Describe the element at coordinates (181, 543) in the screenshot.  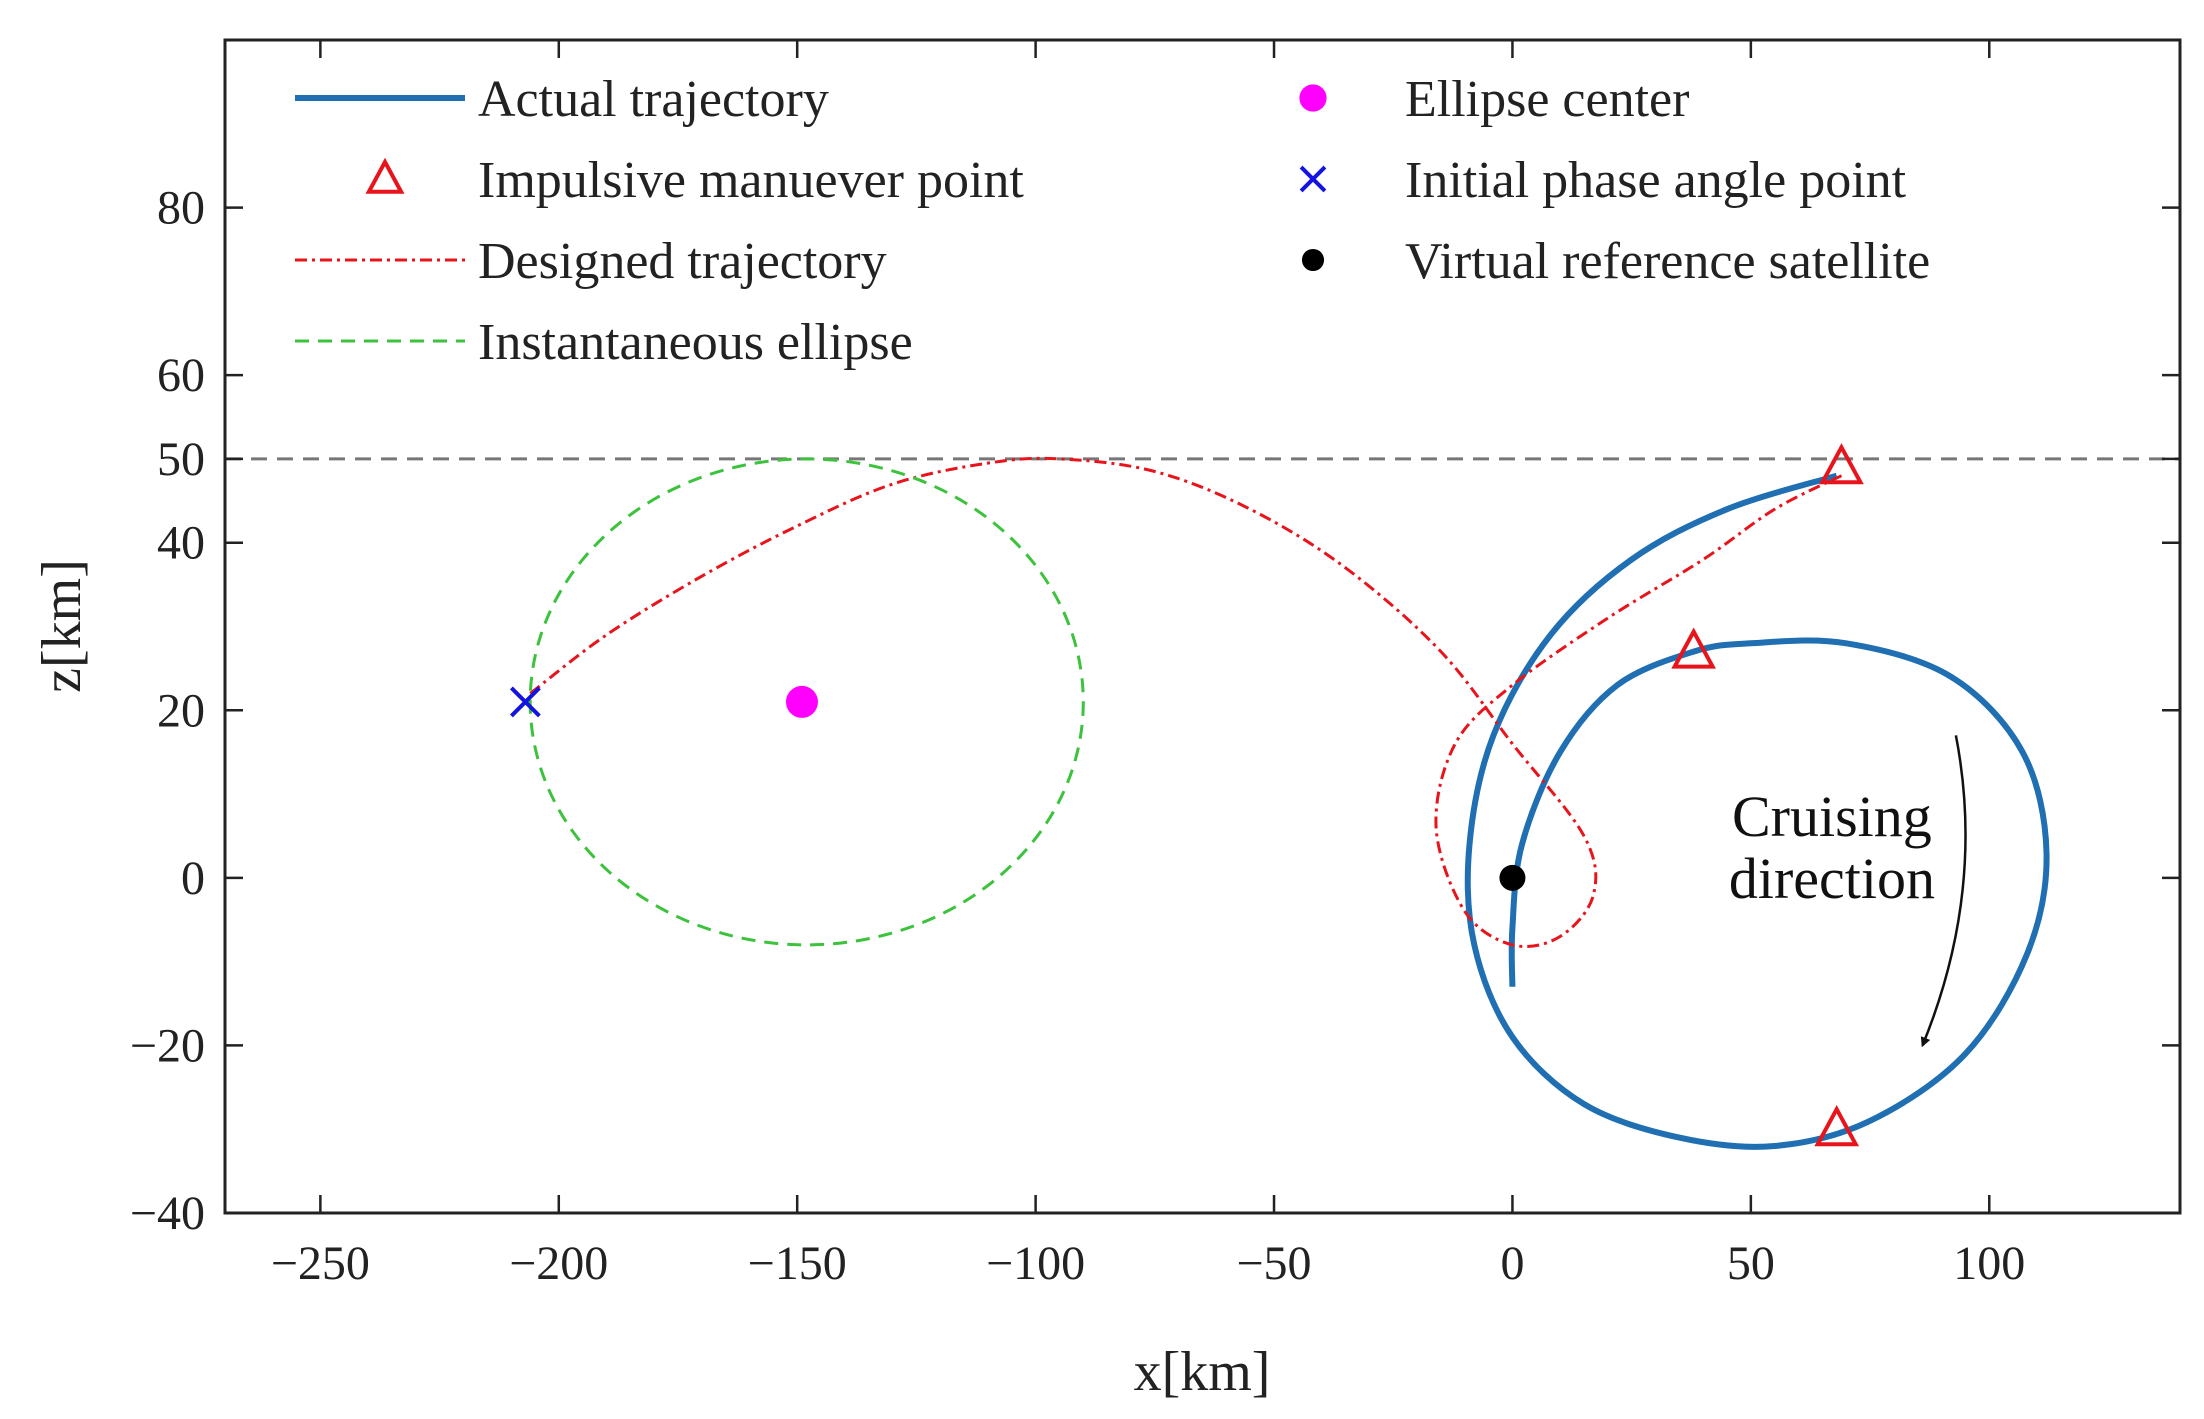
I see `y-tick-label: 40` at that location.